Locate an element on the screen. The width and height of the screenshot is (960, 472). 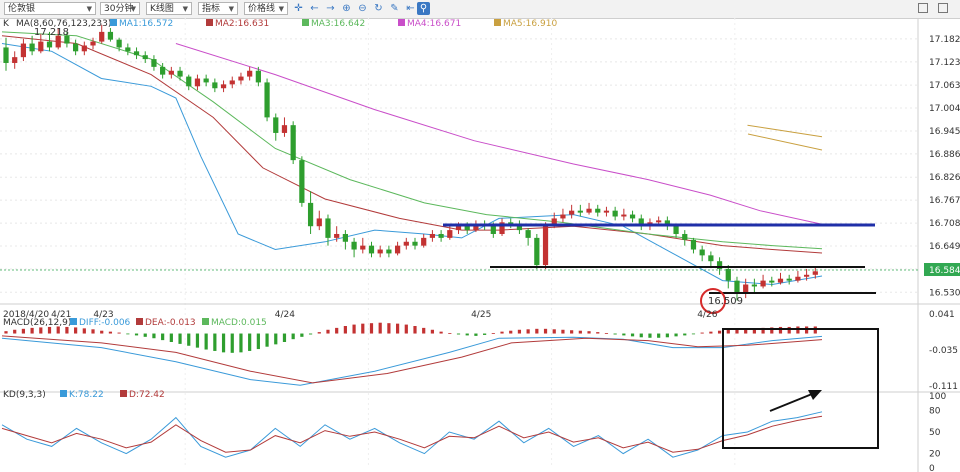
instrument-select-value: 伦敦银 is located at coordinates (22, 9).